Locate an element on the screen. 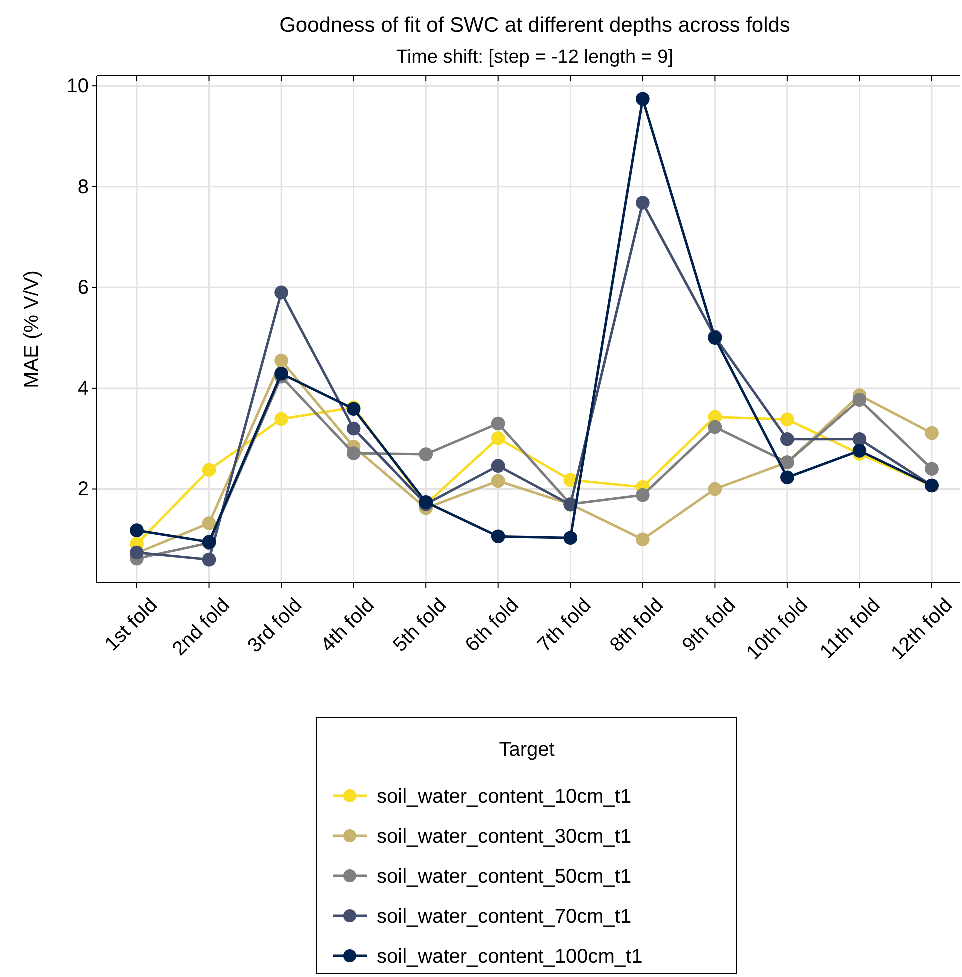 The image size is (962, 977). x-tick-label: 9th fold is located at coordinates (709, 625).